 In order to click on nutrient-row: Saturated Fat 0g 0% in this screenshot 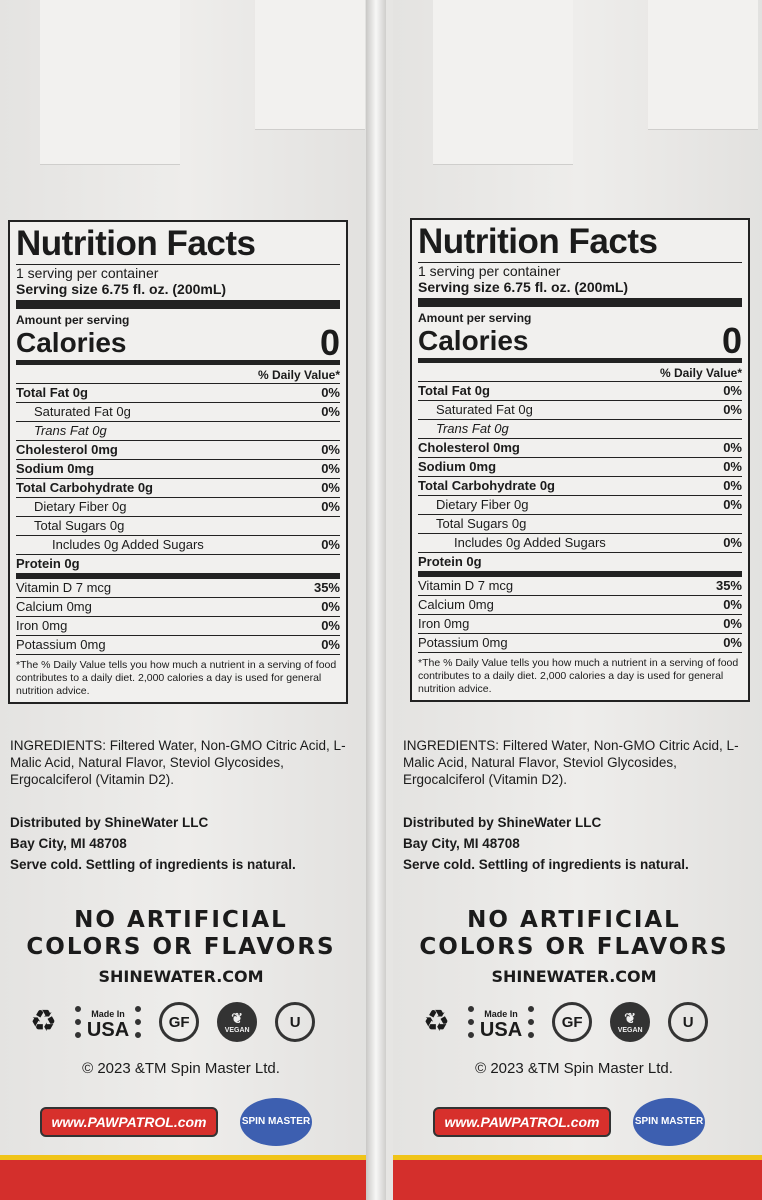, I will do `click(178, 412)`.